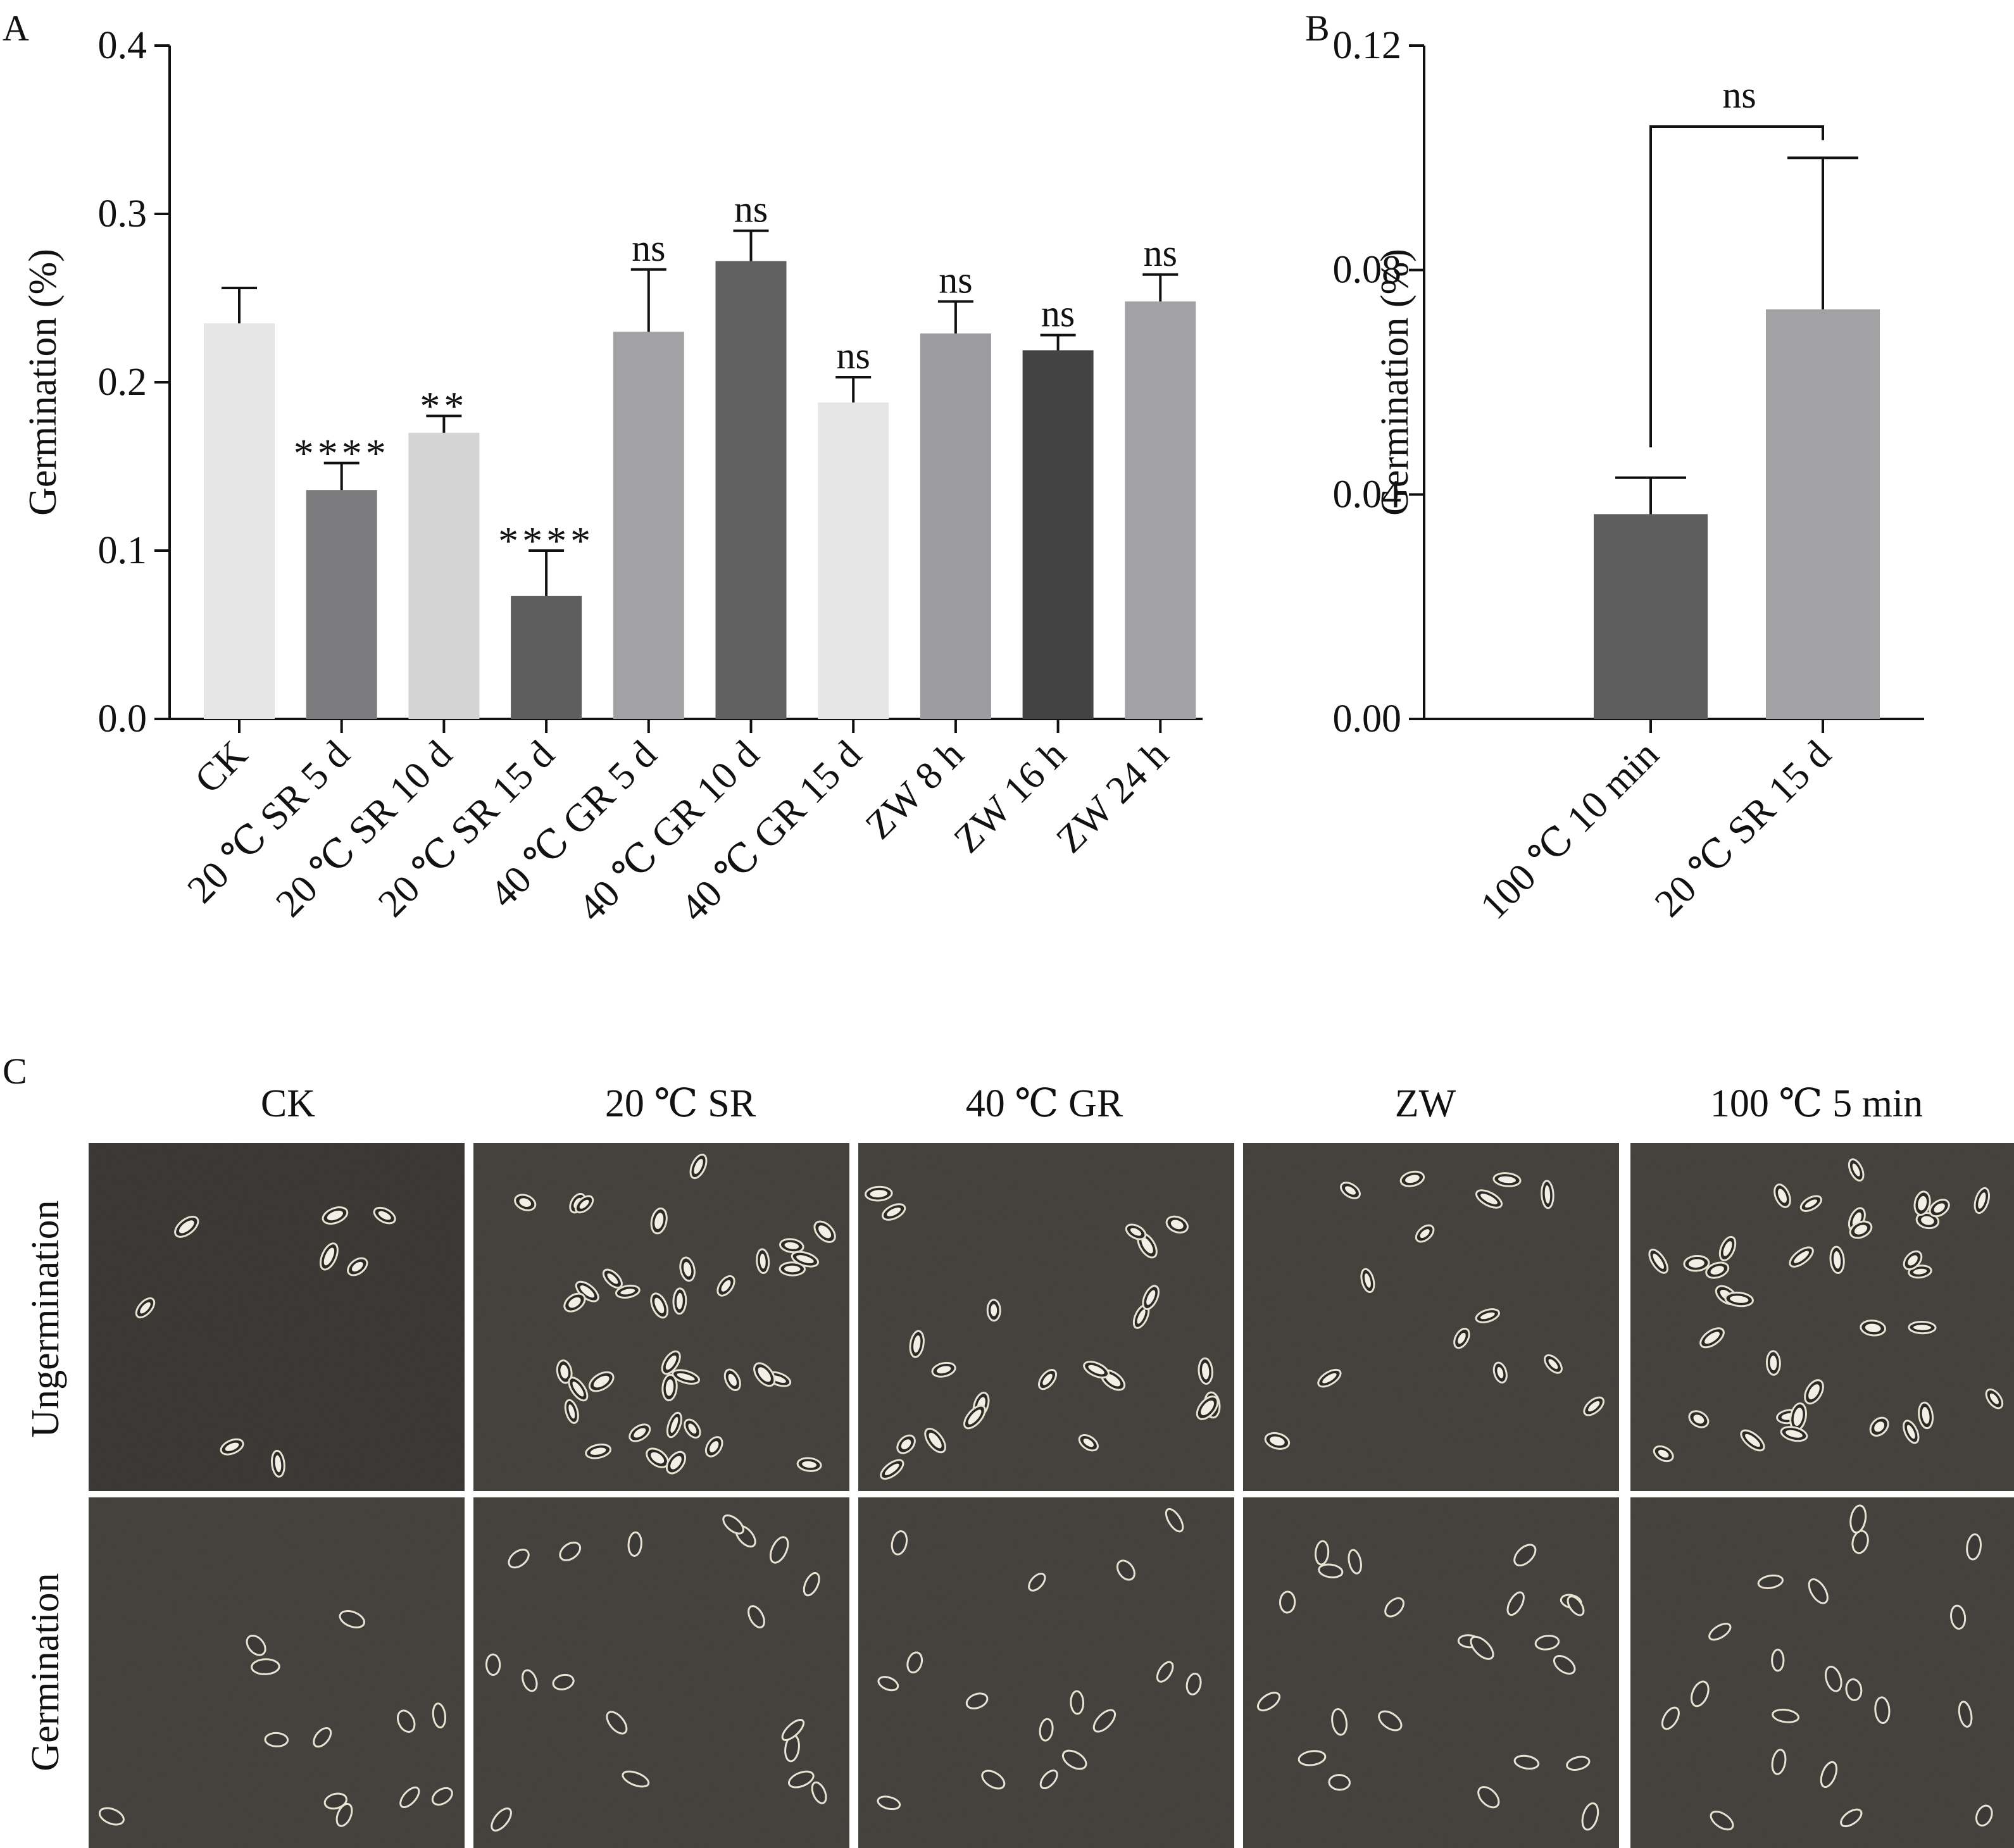 Image resolution: width=2014 pixels, height=1848 pixels. What do you see at coordinates (1426, 1103) in the screenshot?
I see `micrograph-column-label: ZW` at bounding box center [1426, 1103].